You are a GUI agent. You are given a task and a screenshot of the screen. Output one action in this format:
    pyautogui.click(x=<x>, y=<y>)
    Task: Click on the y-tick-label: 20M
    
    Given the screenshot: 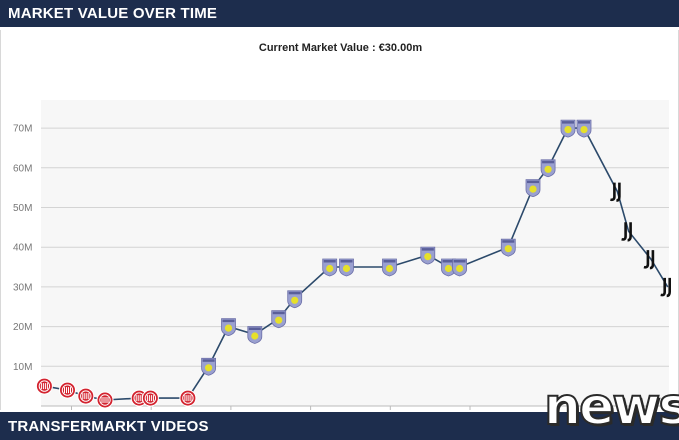 What is the action you would take?
    pyautogui.click(x=22, y=327)
    